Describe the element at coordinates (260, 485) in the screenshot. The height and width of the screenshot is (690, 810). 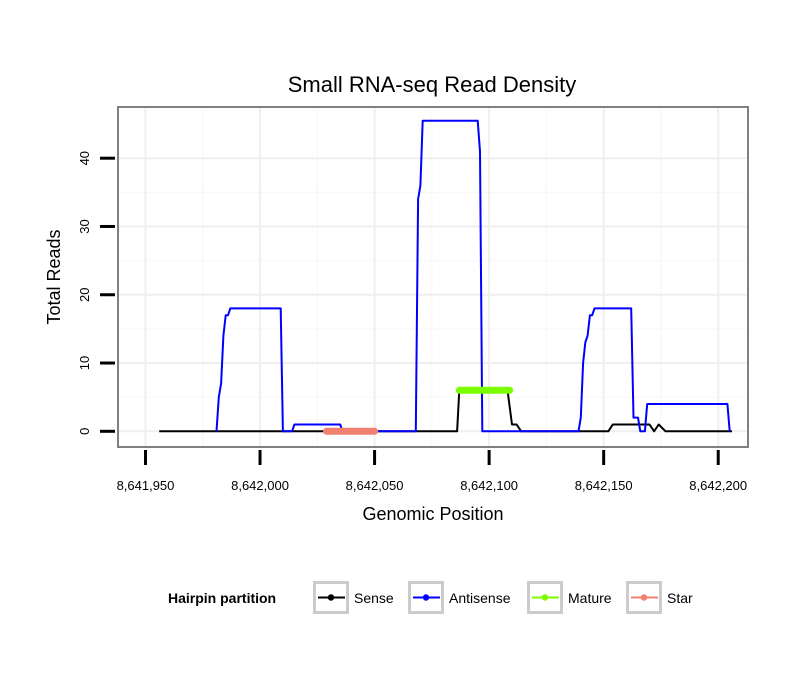
I see `x-tick-label: 8,642,000` at that location.